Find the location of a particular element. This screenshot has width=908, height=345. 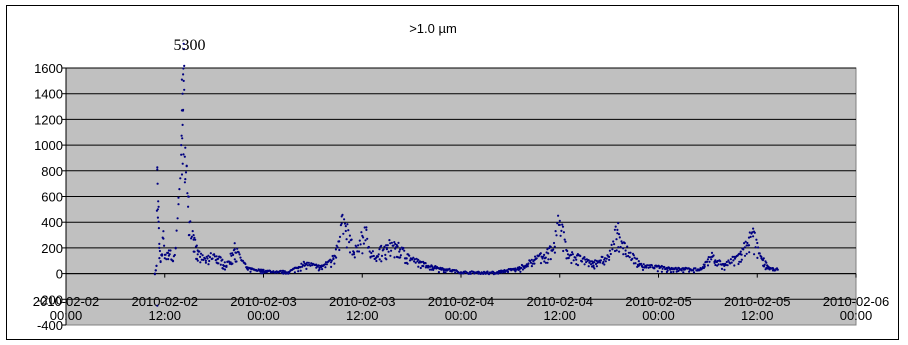

y-tick-label: 800 is located at coordinates (52, 171).